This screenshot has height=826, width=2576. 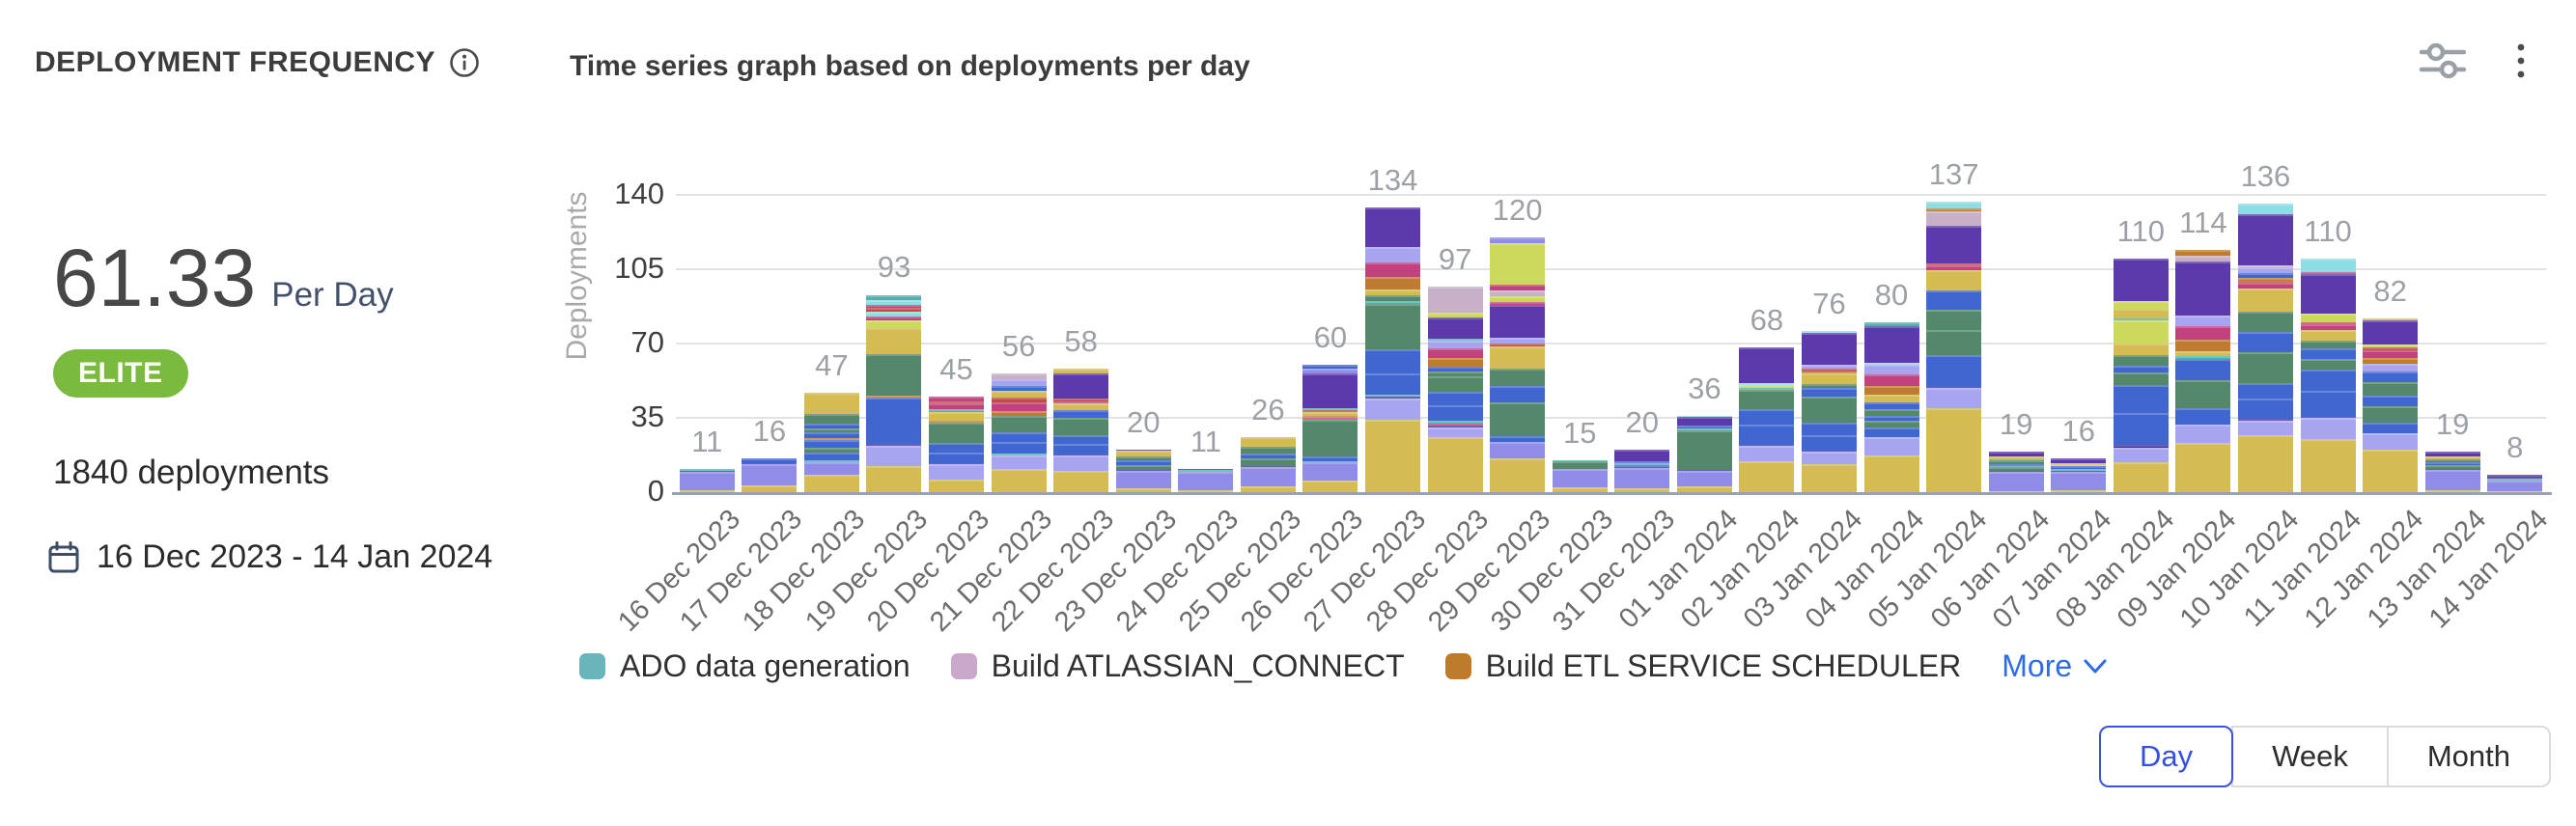 I want to click on kebab-menu-icon, so click(x=2521, y=61).